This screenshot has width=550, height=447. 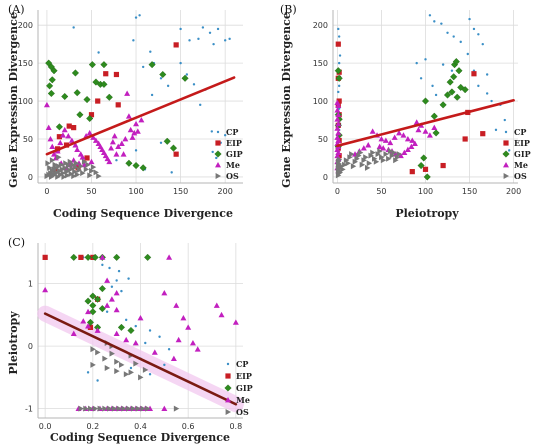 What do you see at coordinates (135, 191) in the screenshot?
I see `panel-a-xtick-label: 100` at bounding box center [135, 191].